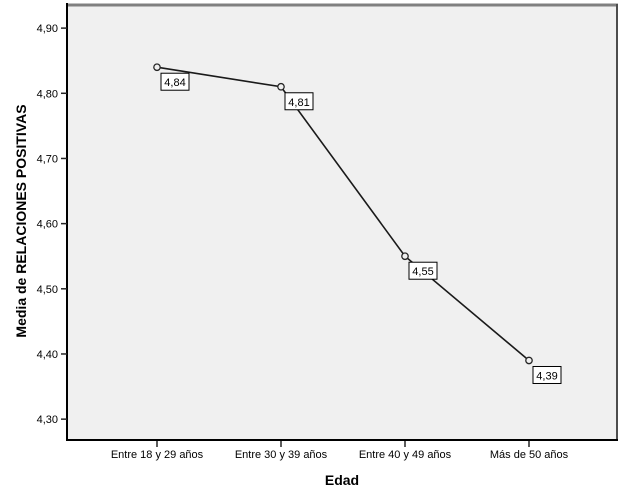 This screenshot has width=626, height=501. What do you see at coordinates (281, 455) in the screenshot?
I see `x-tick-label: Entre 30 y 39 años` at bounding box center [281, 455].